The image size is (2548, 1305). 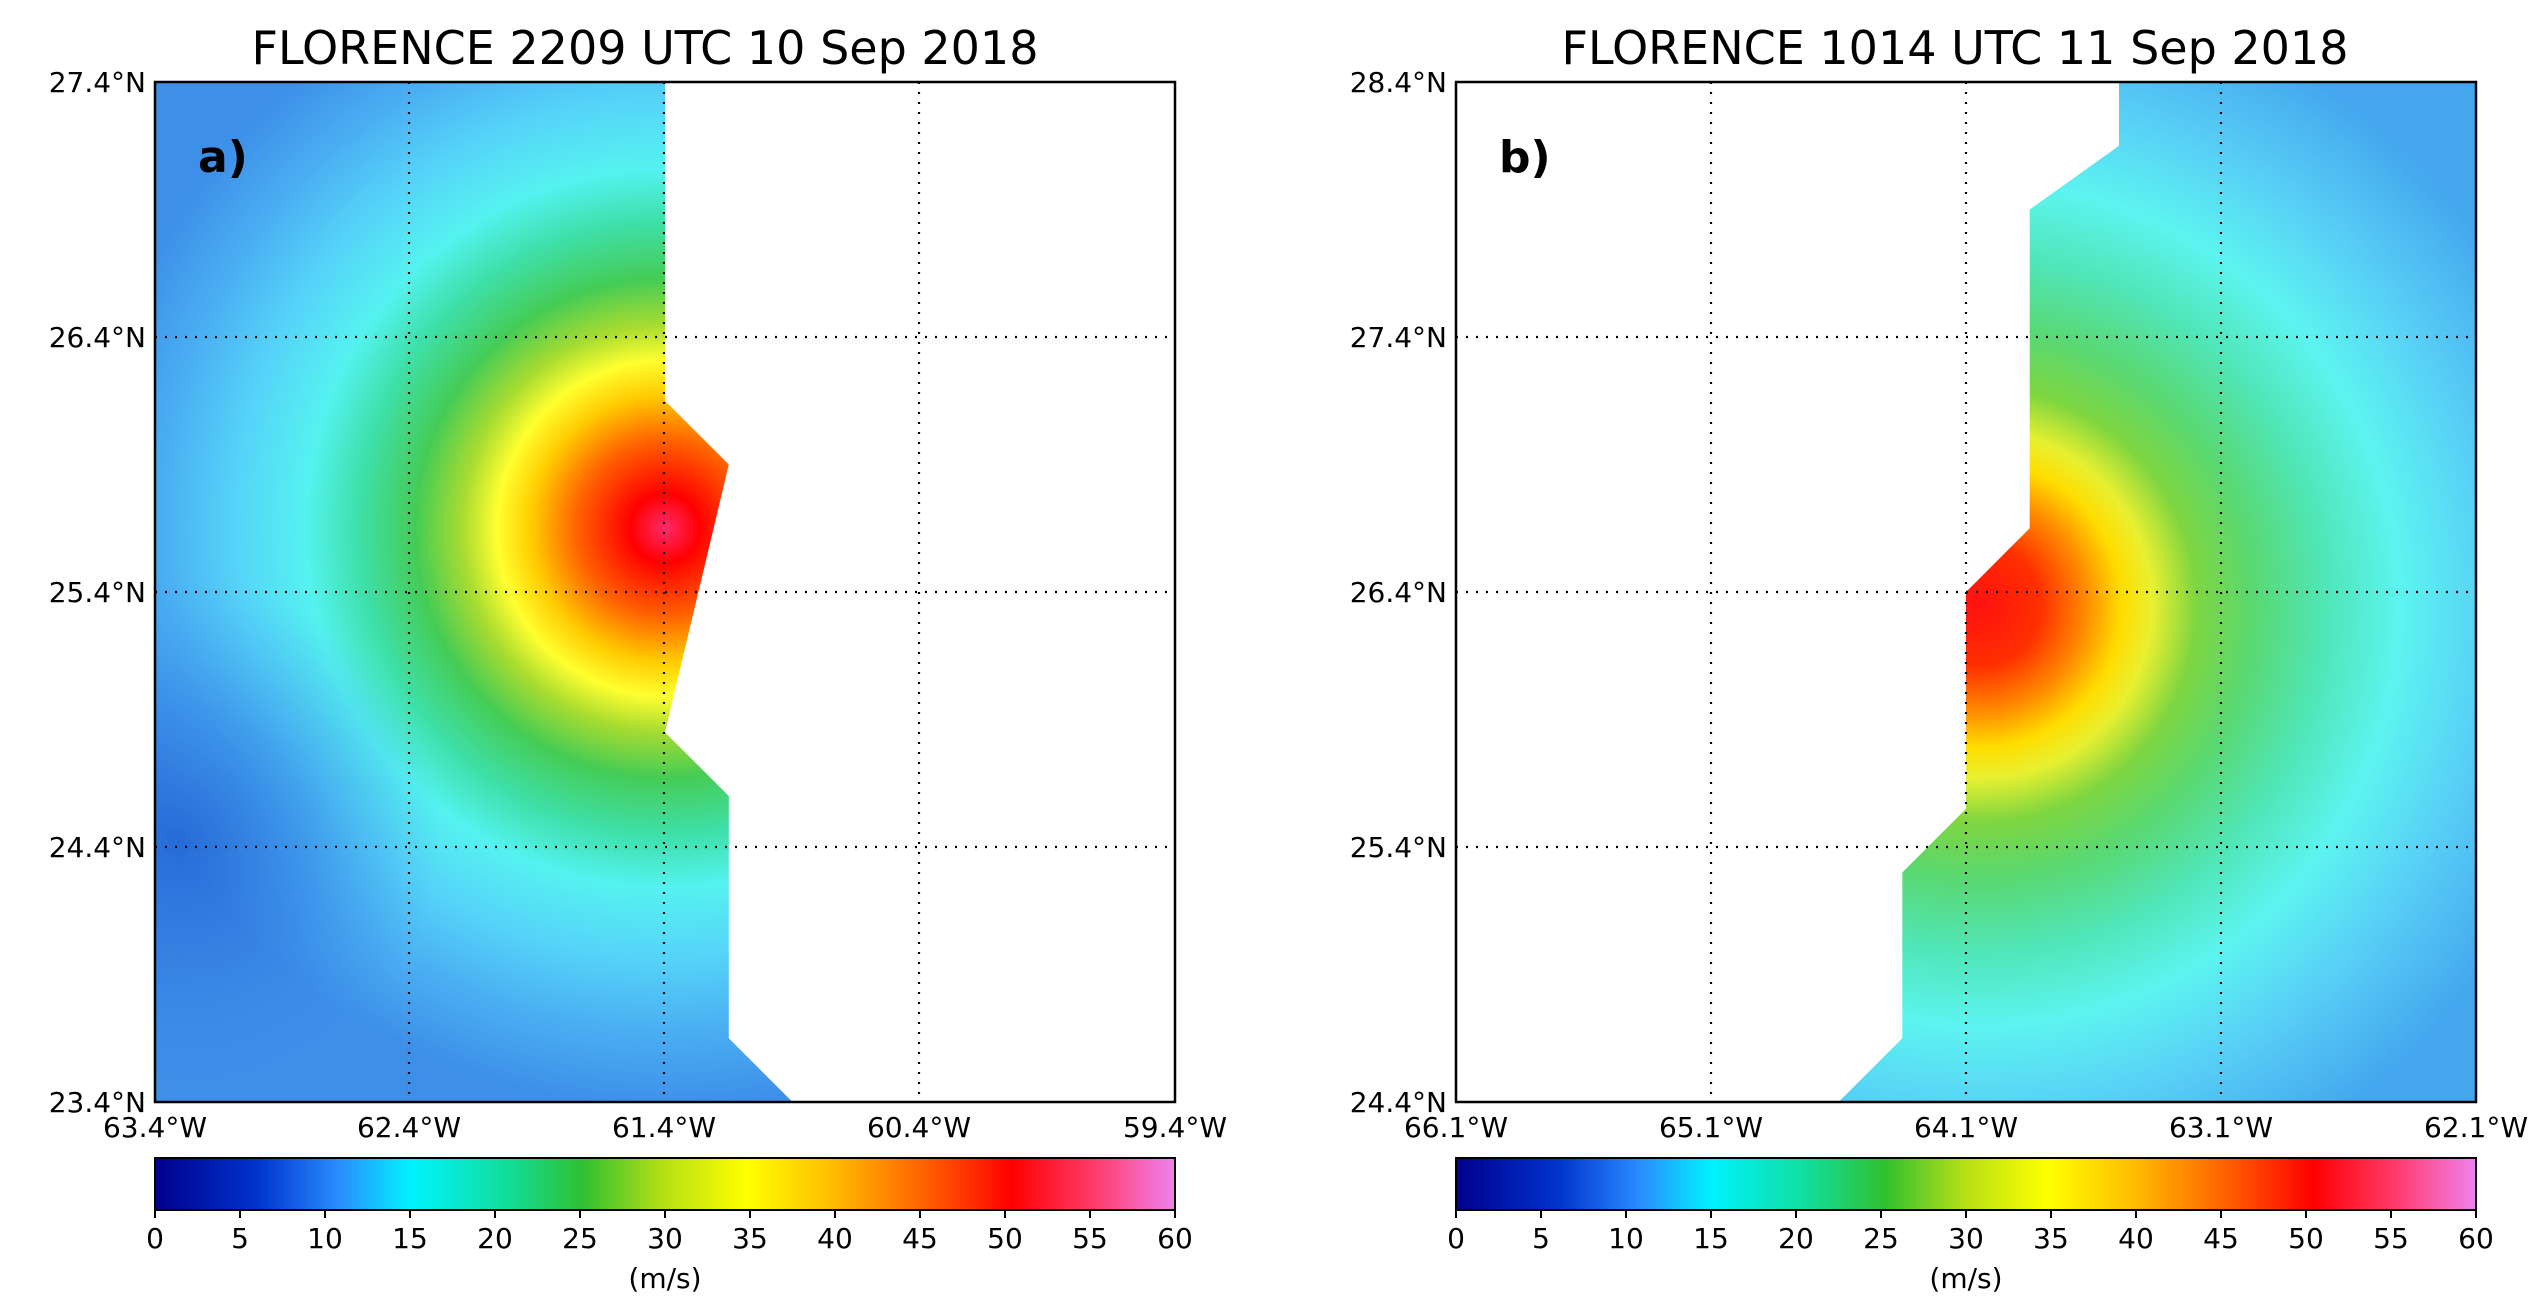 What do you see at coordinates (1175, 1127) in the screenshot?
I see `panel-a-lon-tick: 59.4°W` at bounding box center [1175, 1127].